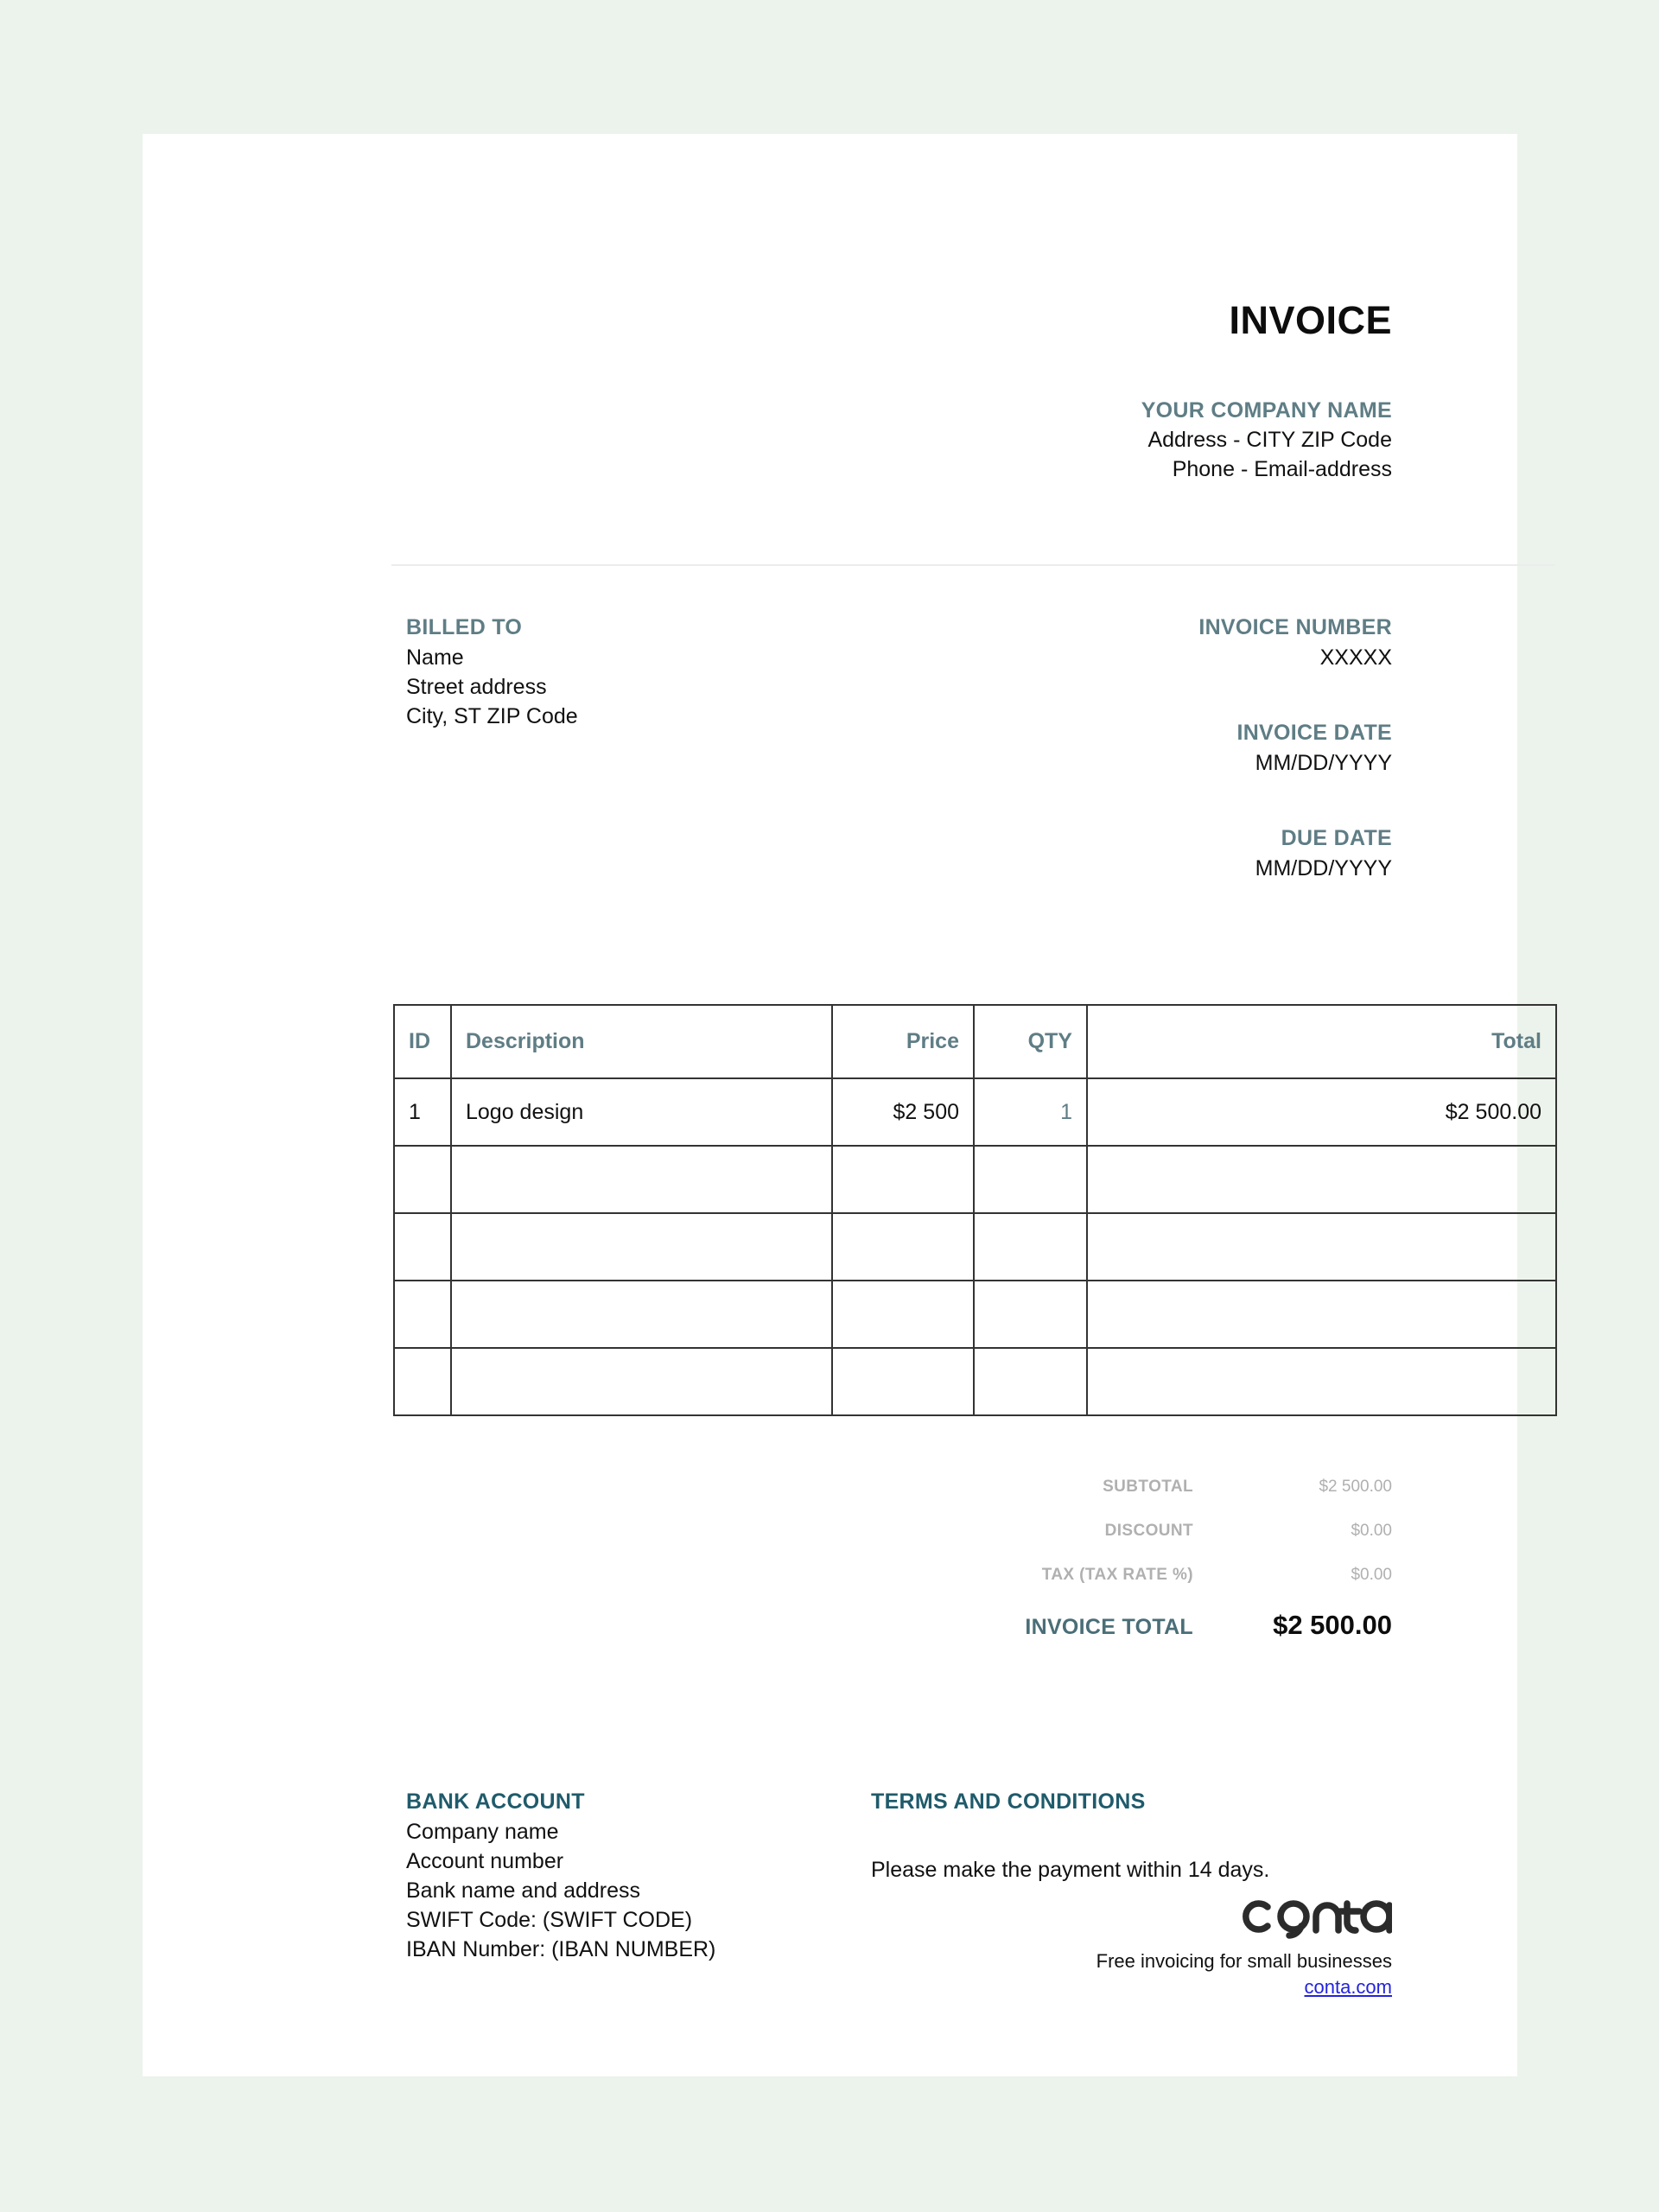  What do you see at coordinates (903, 1112) in the screenshot?
I see `table-cell-price: $2 500` at bounding box center [903, 1112].